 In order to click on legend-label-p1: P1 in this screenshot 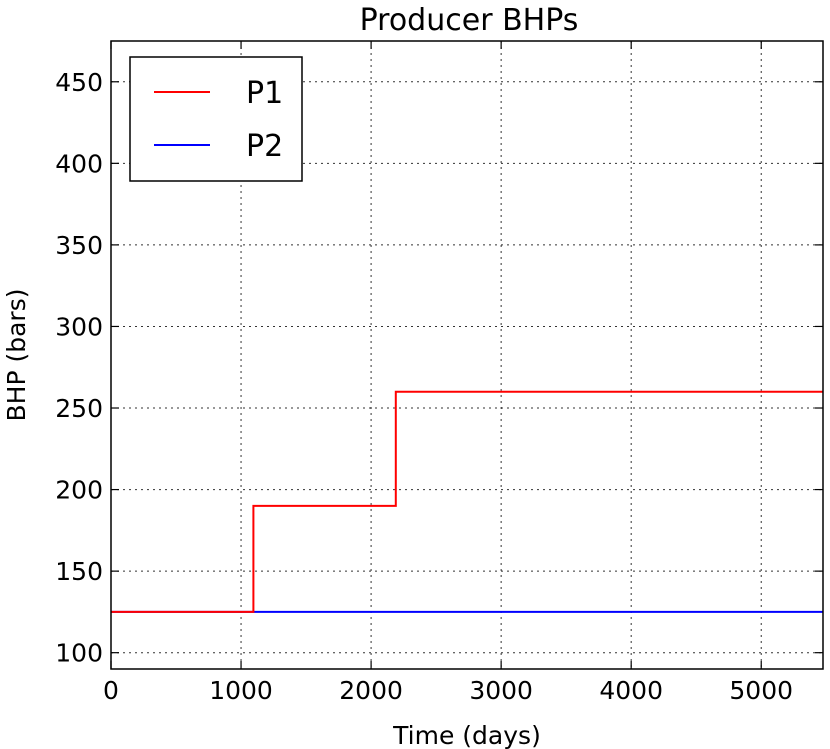, I will do `click(264, 93)`.